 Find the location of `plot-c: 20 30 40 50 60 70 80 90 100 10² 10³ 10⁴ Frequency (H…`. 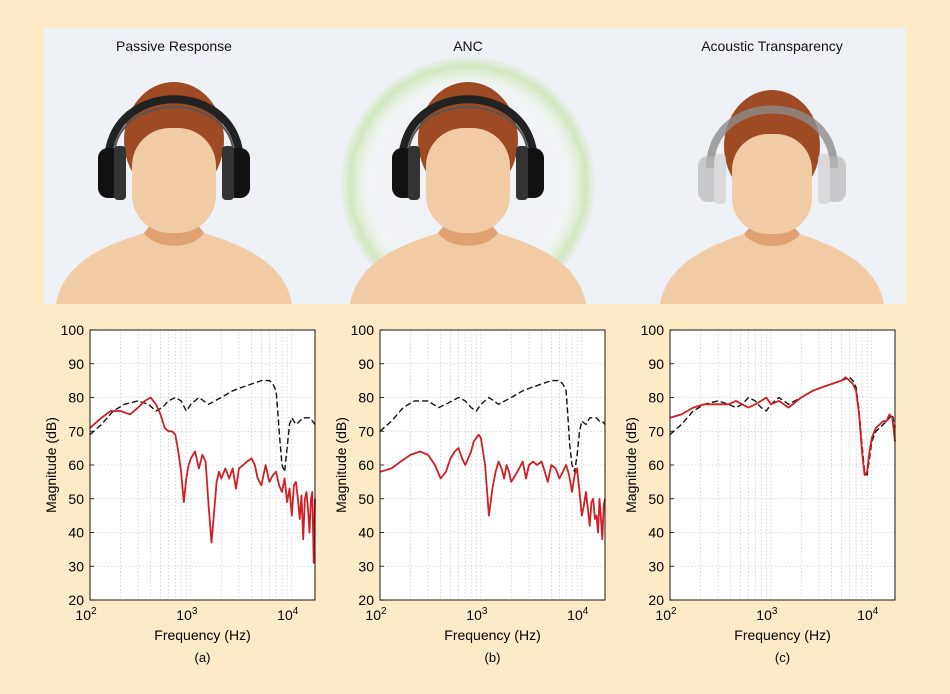

plot-c: 20 30 40 50 60 70 80 90 100 10² 10³ 10⁴ Frequency (H… is located at coordinates (759, 493).